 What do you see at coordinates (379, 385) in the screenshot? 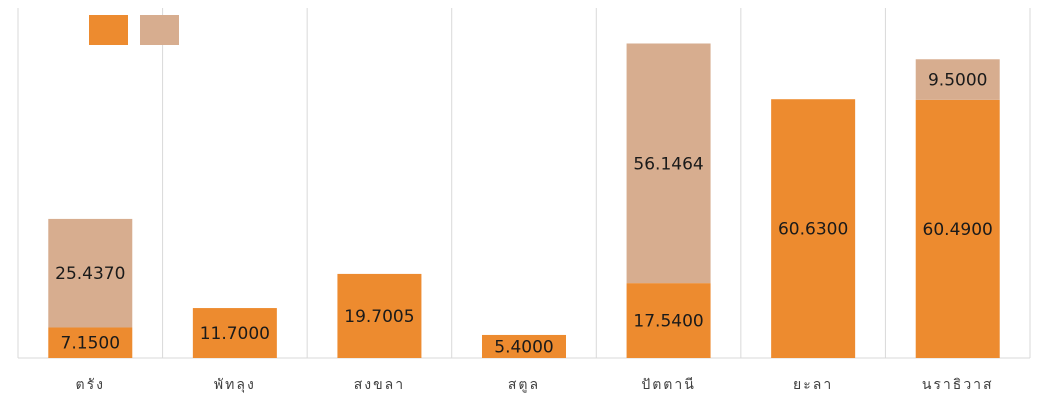
I see `category-label: สงขลา` at bounding box center [379, 385].